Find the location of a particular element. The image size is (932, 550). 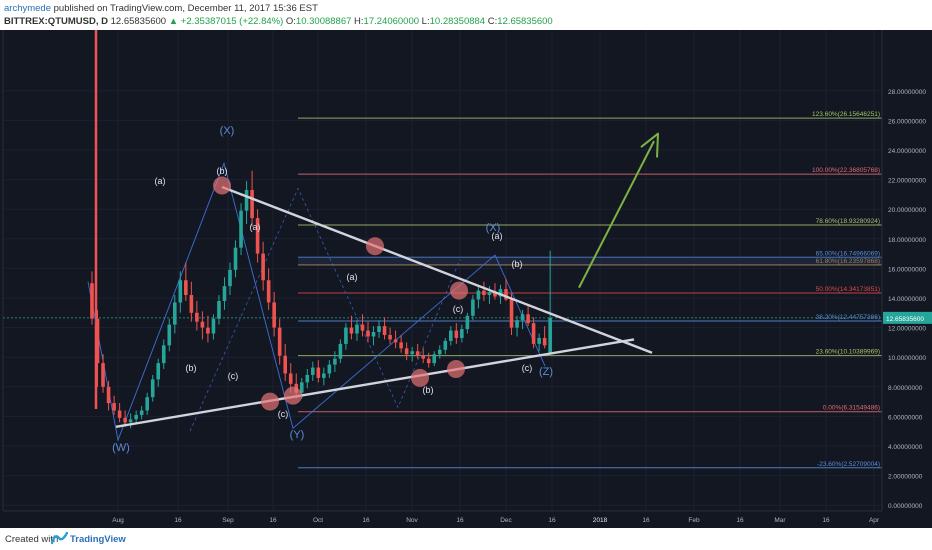

y-tick-label: 22.00000000 is located at coordinates (907, 181).